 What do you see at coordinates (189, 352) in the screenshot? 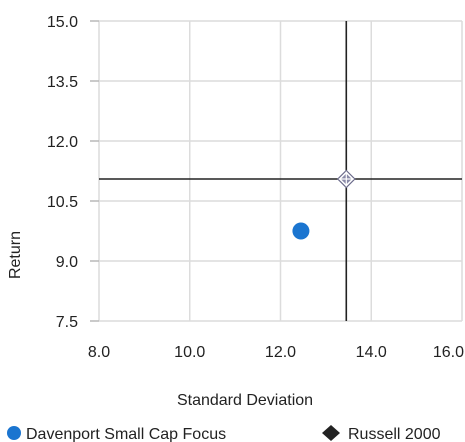
I see `x-tick-label: 10.0` at bounding box center [189, 352].